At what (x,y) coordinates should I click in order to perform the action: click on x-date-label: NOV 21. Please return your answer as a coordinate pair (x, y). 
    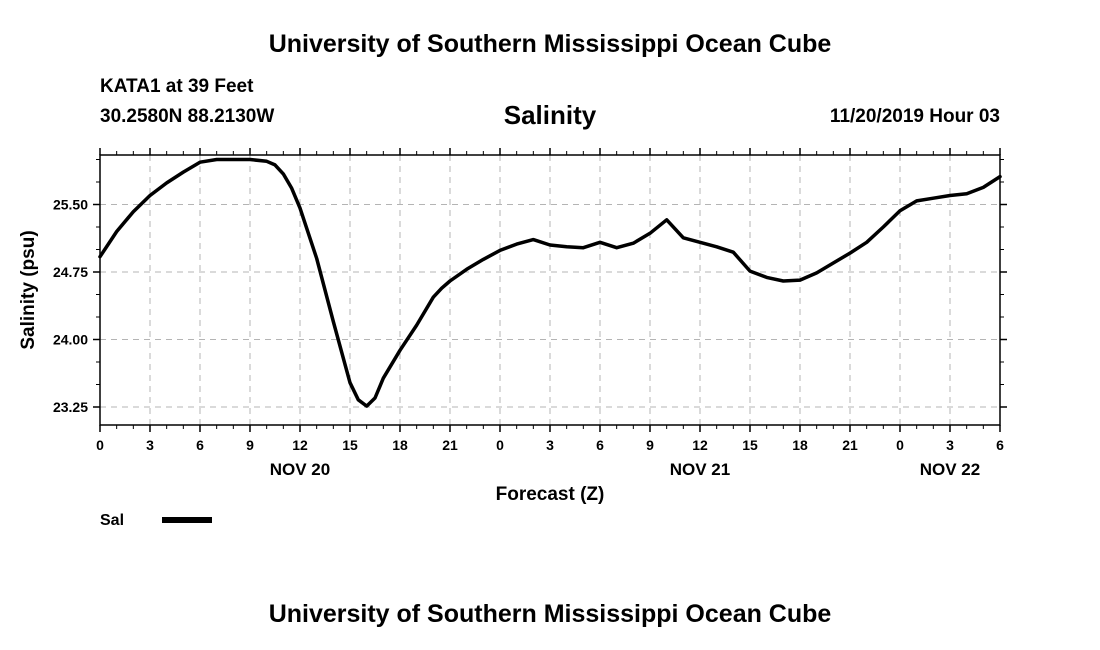
    Looking at the image, I should click on (700, 469).